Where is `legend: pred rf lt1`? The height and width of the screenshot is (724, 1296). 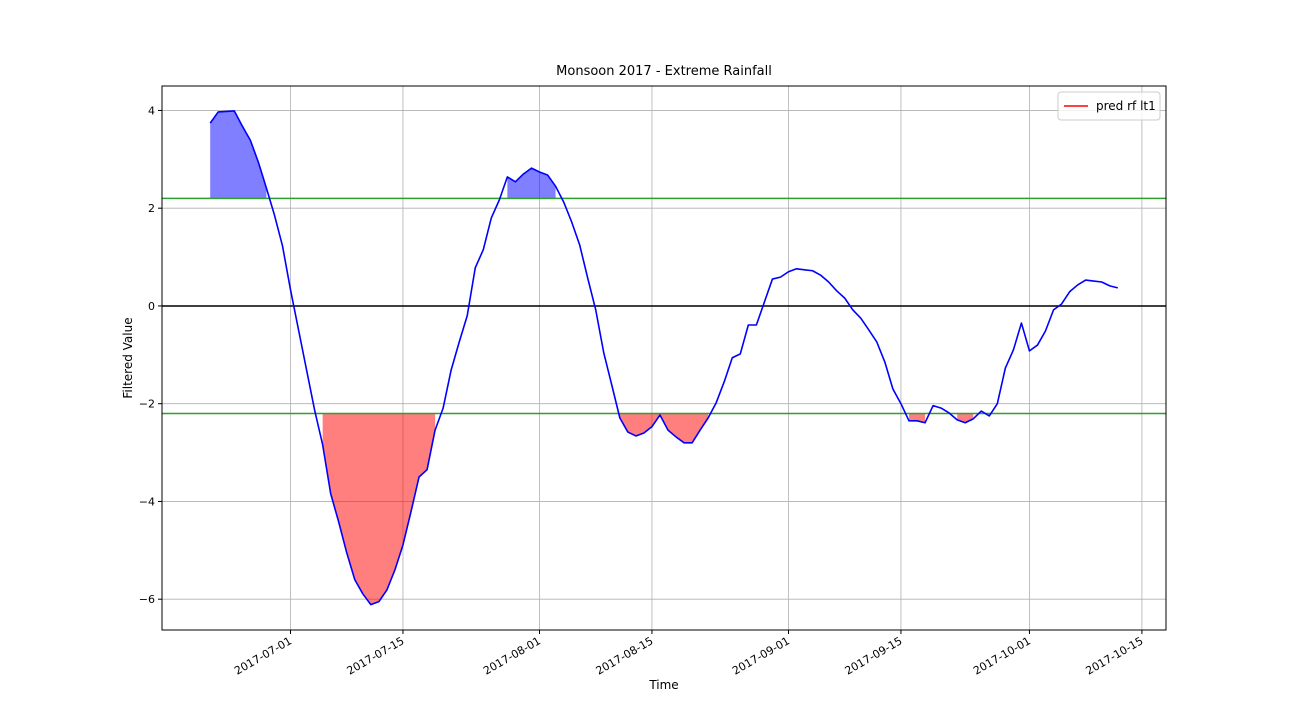
legend: pred rf lt1 is located at coordinates (1109, 106).